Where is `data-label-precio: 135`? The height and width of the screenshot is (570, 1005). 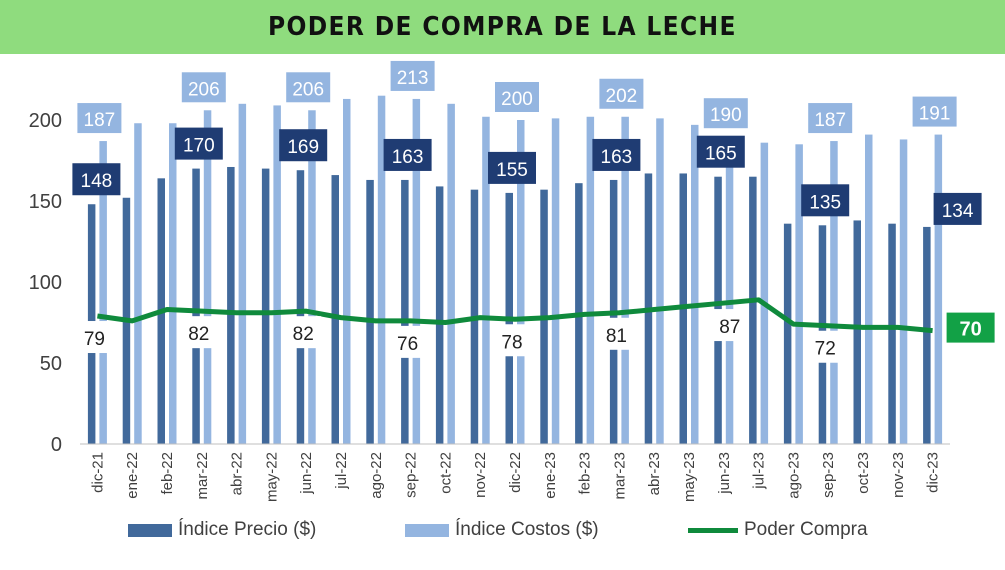 data-label-precio: 135 is located at coordinates (825, 202).